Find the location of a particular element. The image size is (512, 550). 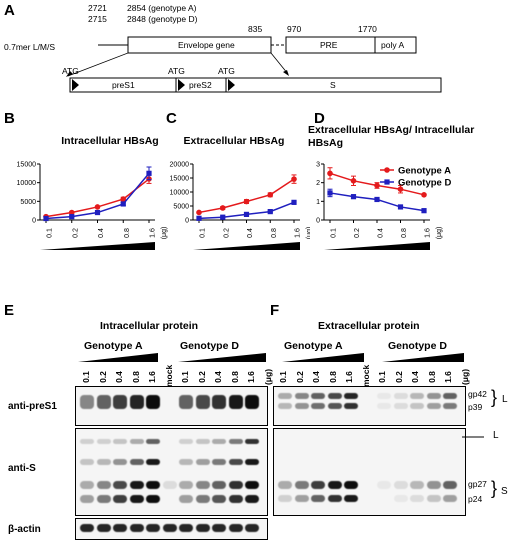

anti-pres1-label: anti-preS1 is located at coordinates (32, 406).